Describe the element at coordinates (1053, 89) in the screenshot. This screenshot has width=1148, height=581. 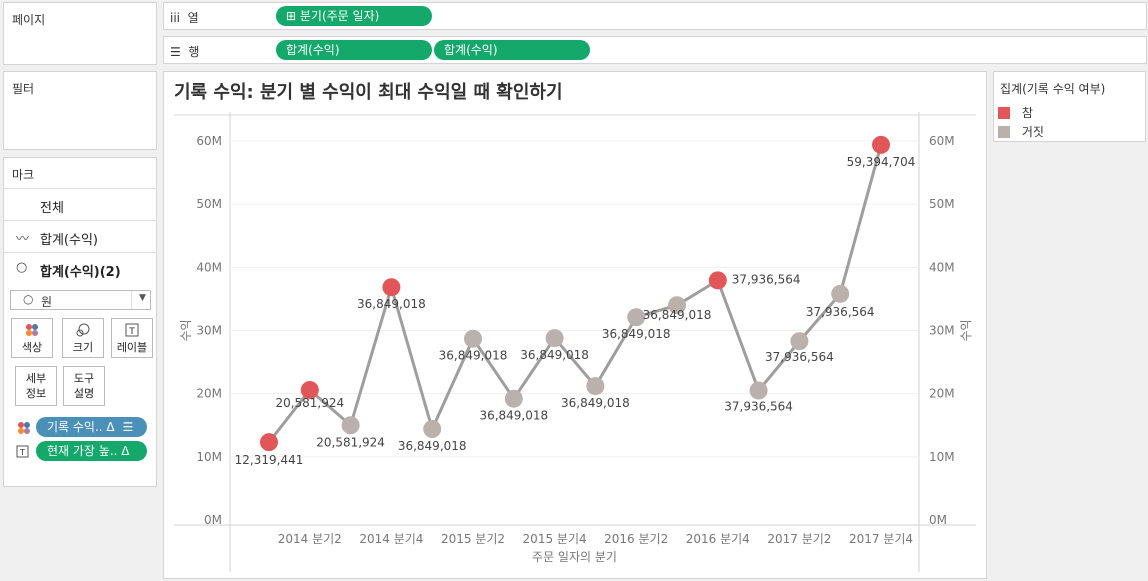
I see `legend-title: 집계(기록 수익 여부)` at that location.